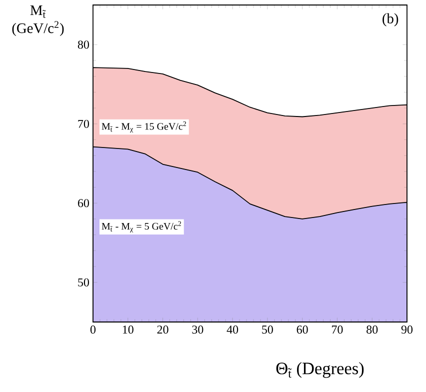 The width and height of the screenshot is (426, 392). Describe the element at coordinates (38, 21) in the screenshot. I see `y-axis-title: M$_{t̃}$ (GeV/c$^{2}$)` at that location.